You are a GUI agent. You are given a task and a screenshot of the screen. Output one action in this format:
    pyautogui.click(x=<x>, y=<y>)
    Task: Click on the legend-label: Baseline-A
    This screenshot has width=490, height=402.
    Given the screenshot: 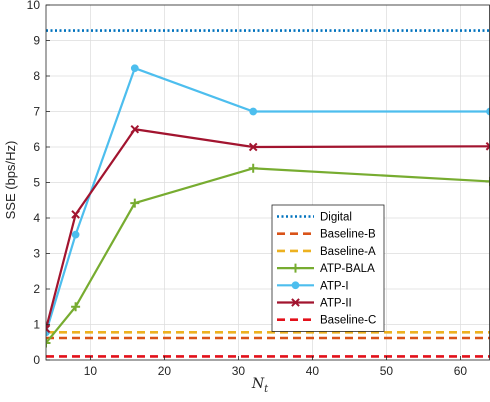 What is the action you would take?
    pyautogui.click(x=348, y=252)
    